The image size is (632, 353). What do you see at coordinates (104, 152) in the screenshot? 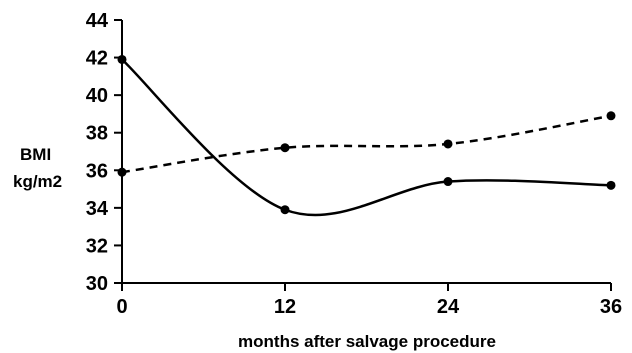
I see `y-axis-ticks: 30 32 34 36 38 40 42 44` at bounding box center [104, 152].